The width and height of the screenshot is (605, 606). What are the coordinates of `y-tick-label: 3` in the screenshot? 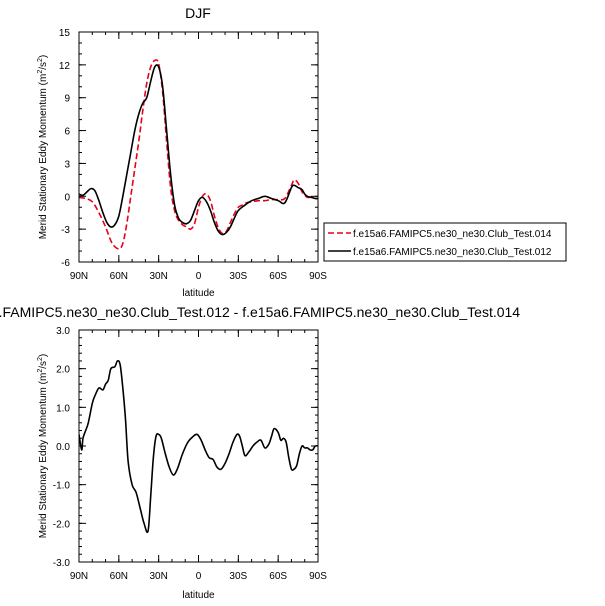 It's located at (67, 164).